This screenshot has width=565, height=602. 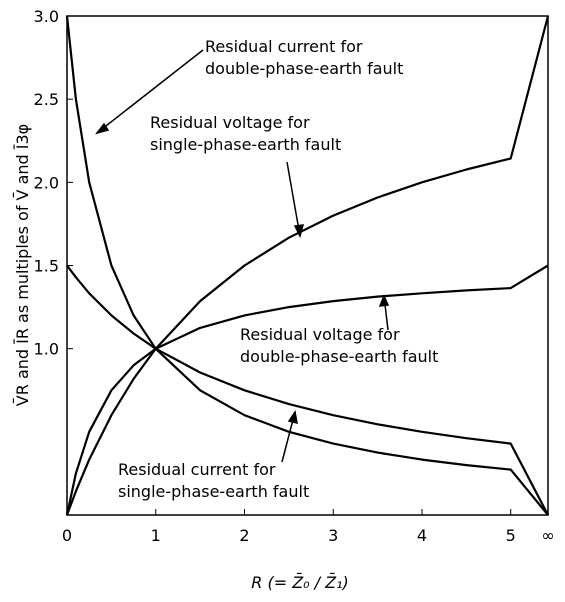 What do you see at coordinates (300, 582) in the screenshot?
I see `x-axis-label: R (= Z̄₀ / Z̄₁)` at bounding box center [300, 582].